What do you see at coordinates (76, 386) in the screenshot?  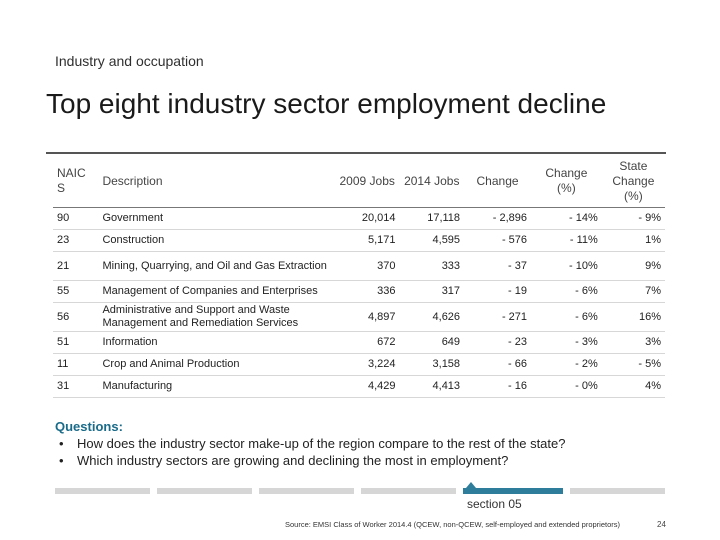 I see `cell-naics: 31` at bounding box center [76, 386].